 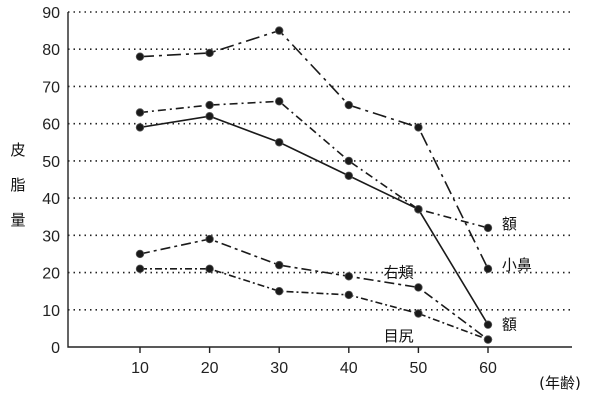 What do you see at coordinates (140, 368) in the screenshot?
I see `x-tick-label: 10` at bounding box center [140, 368].